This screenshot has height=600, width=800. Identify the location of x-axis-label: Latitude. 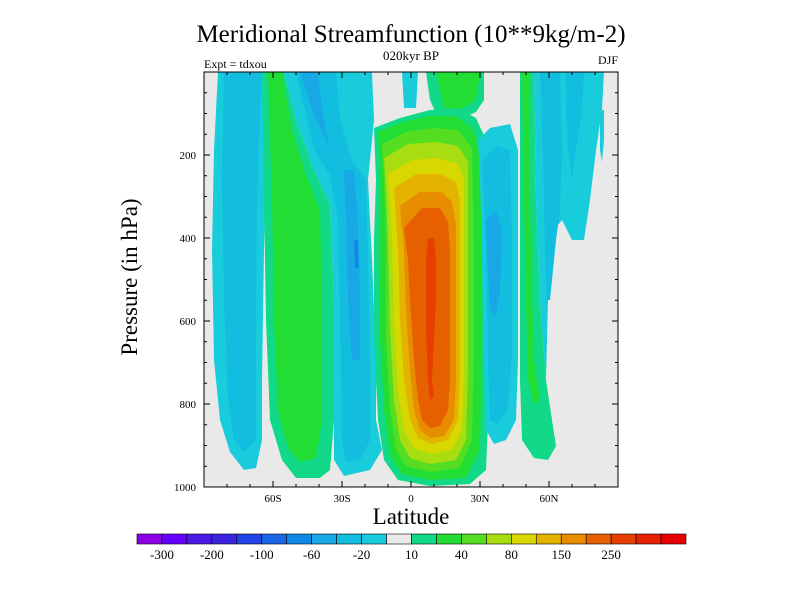
(411, 516).